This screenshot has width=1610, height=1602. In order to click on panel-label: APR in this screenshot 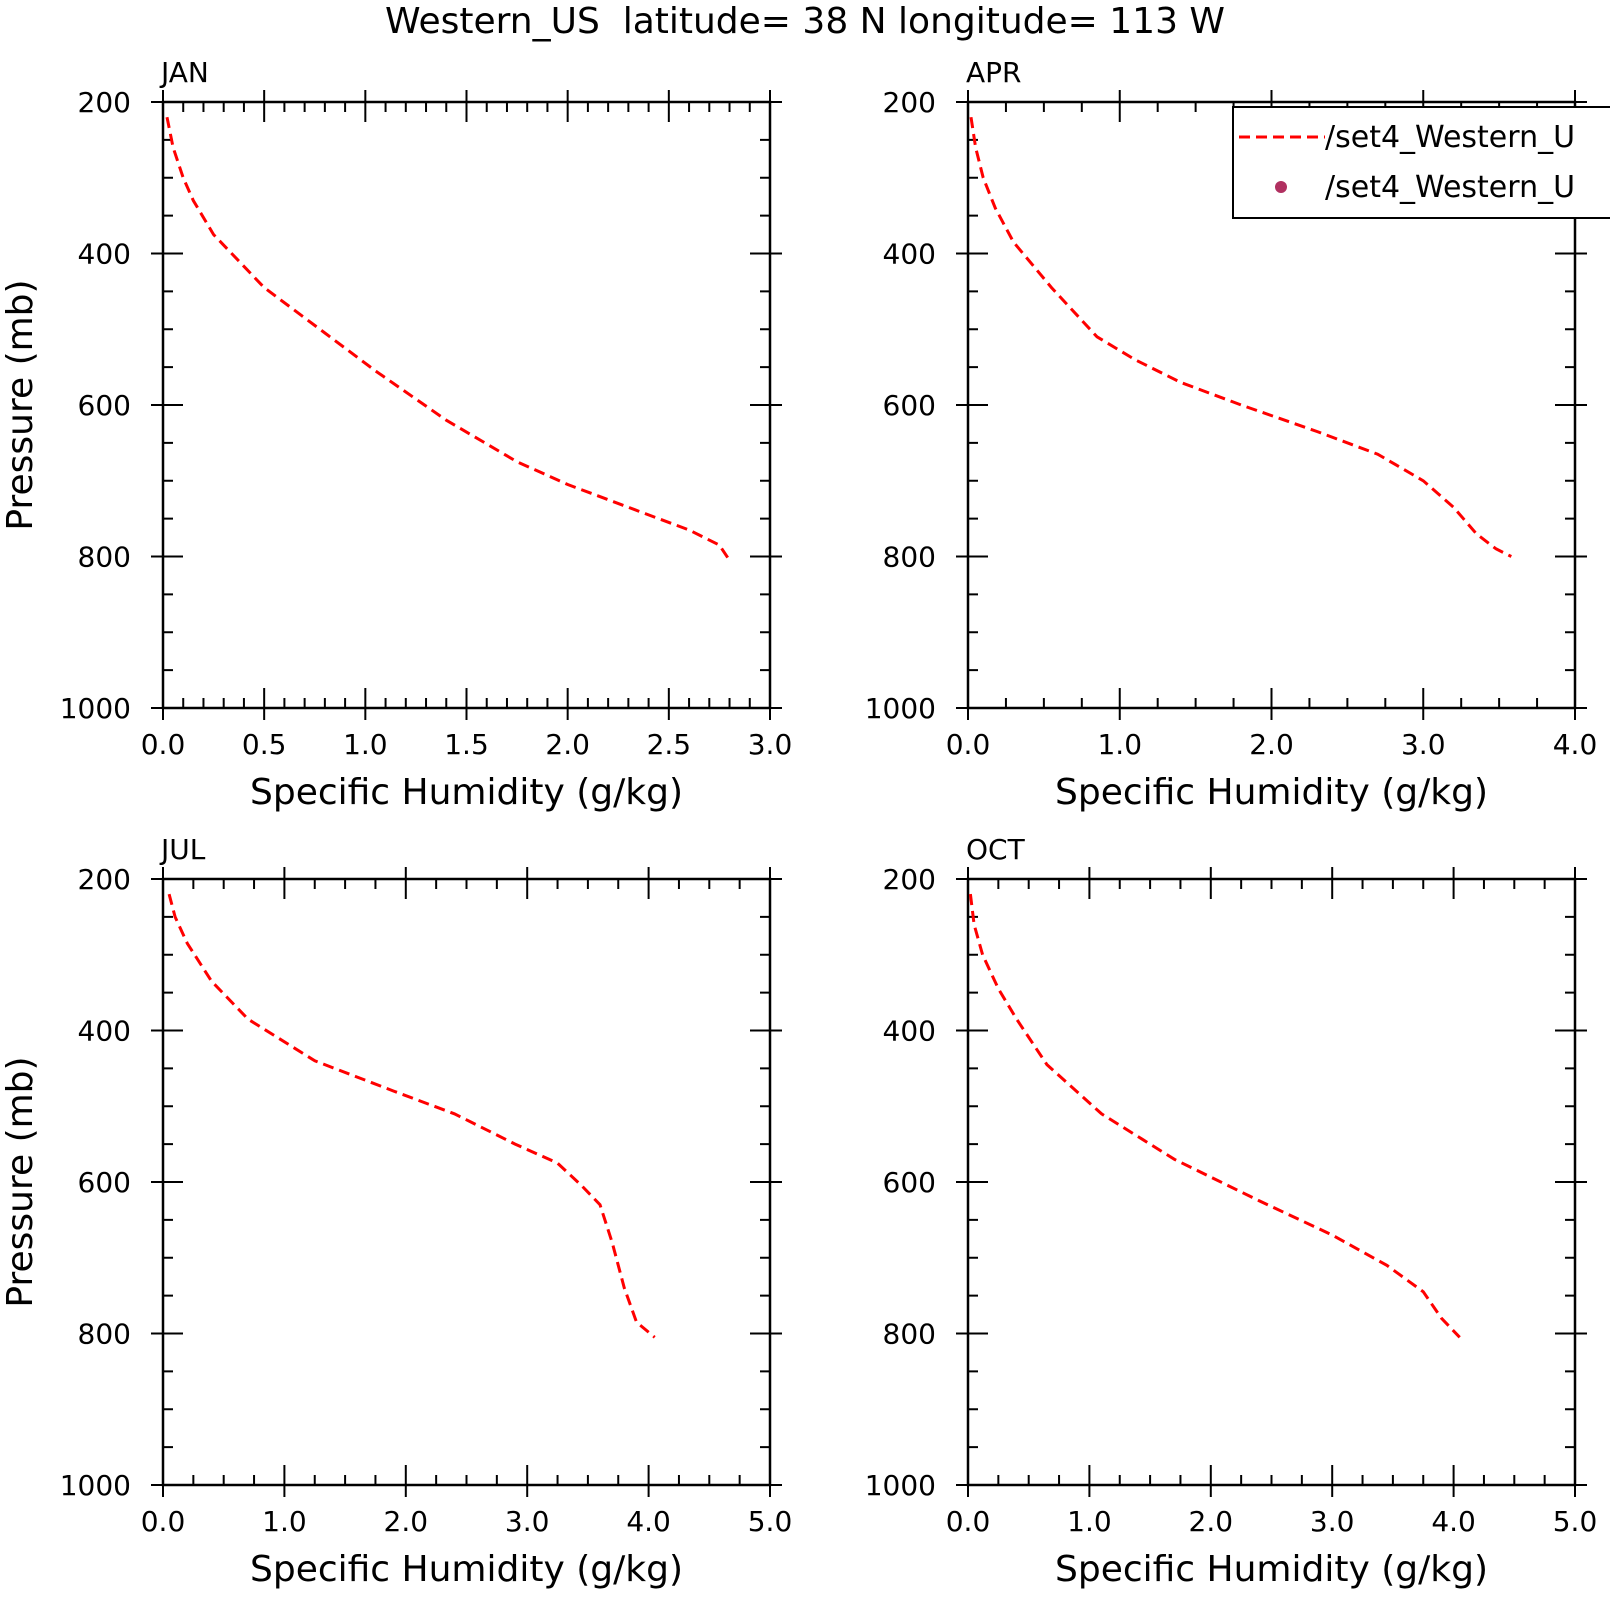, I will do `click(994, 72)`.